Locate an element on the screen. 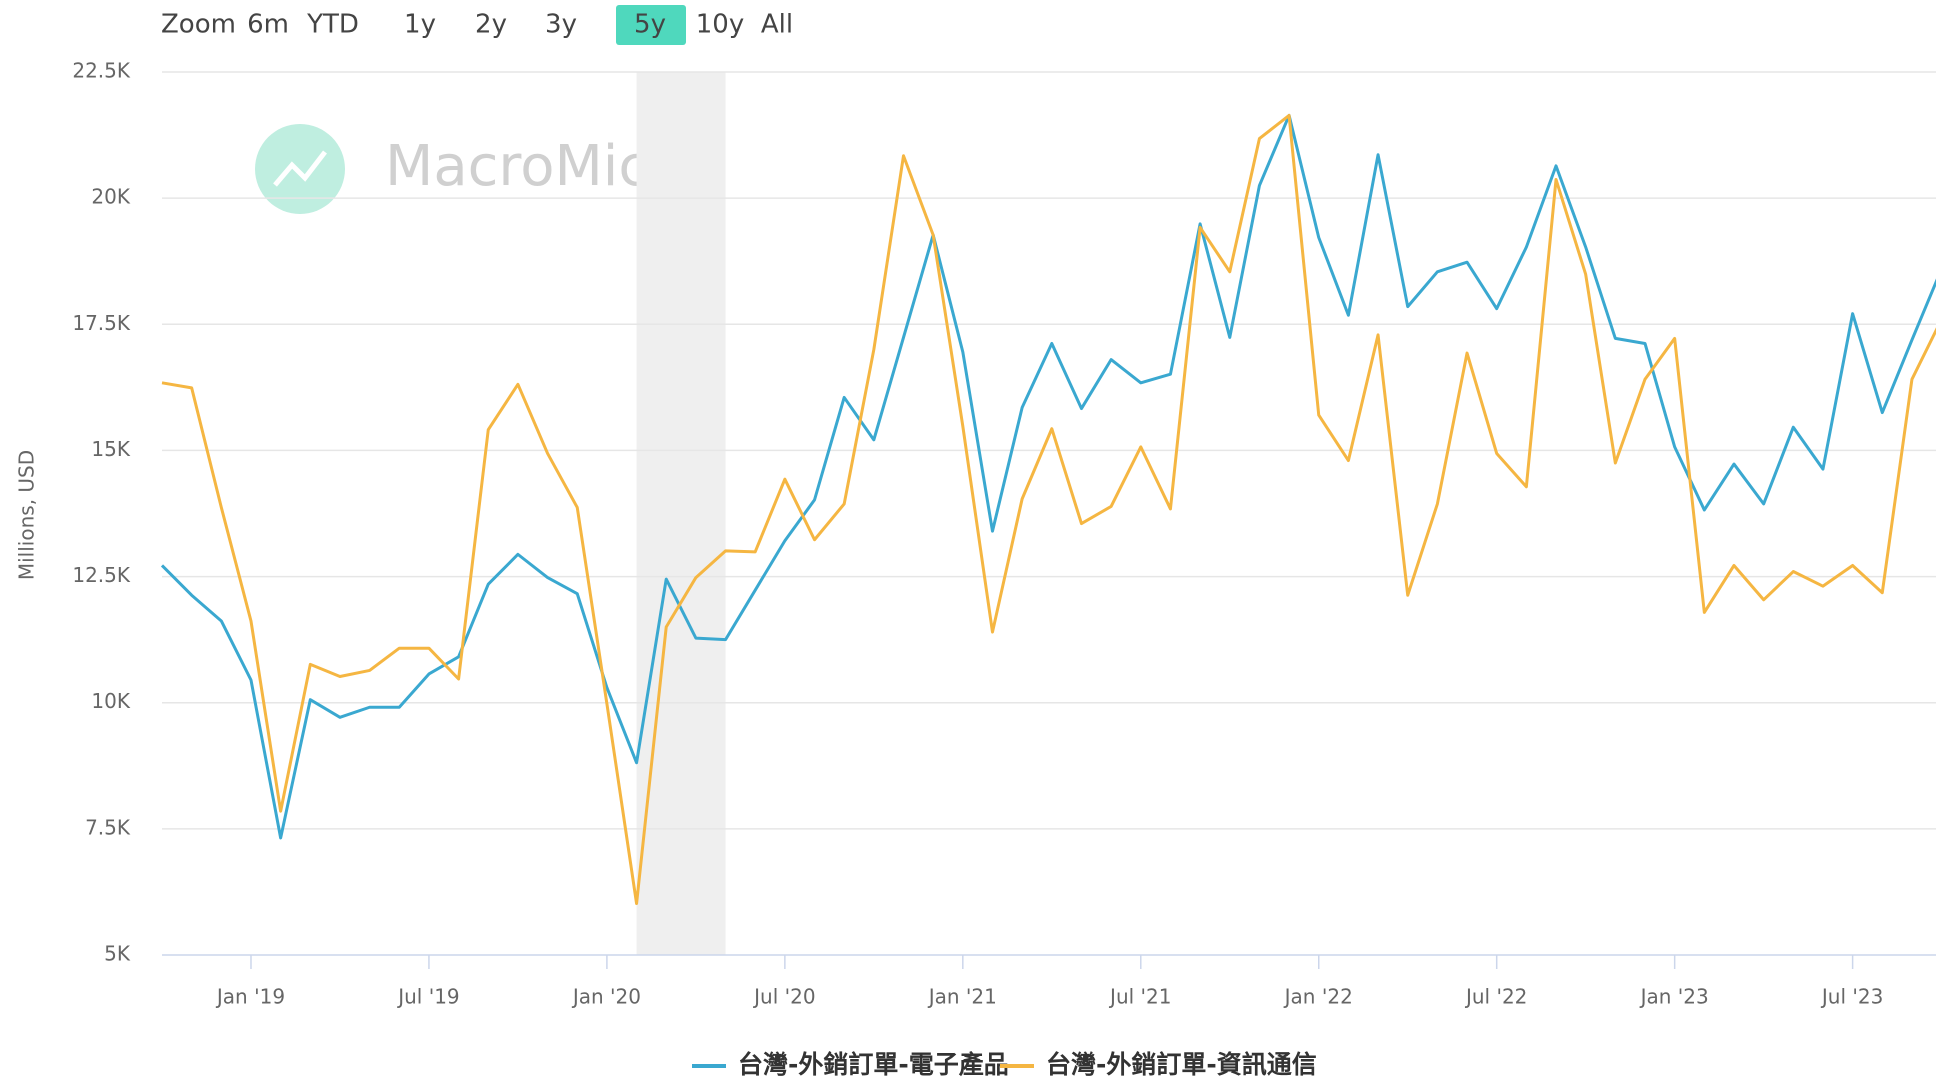 The height and width of the screenshot is (1088, 1936). y-tick-label: 22.5K is located at coordinates (101, 71).